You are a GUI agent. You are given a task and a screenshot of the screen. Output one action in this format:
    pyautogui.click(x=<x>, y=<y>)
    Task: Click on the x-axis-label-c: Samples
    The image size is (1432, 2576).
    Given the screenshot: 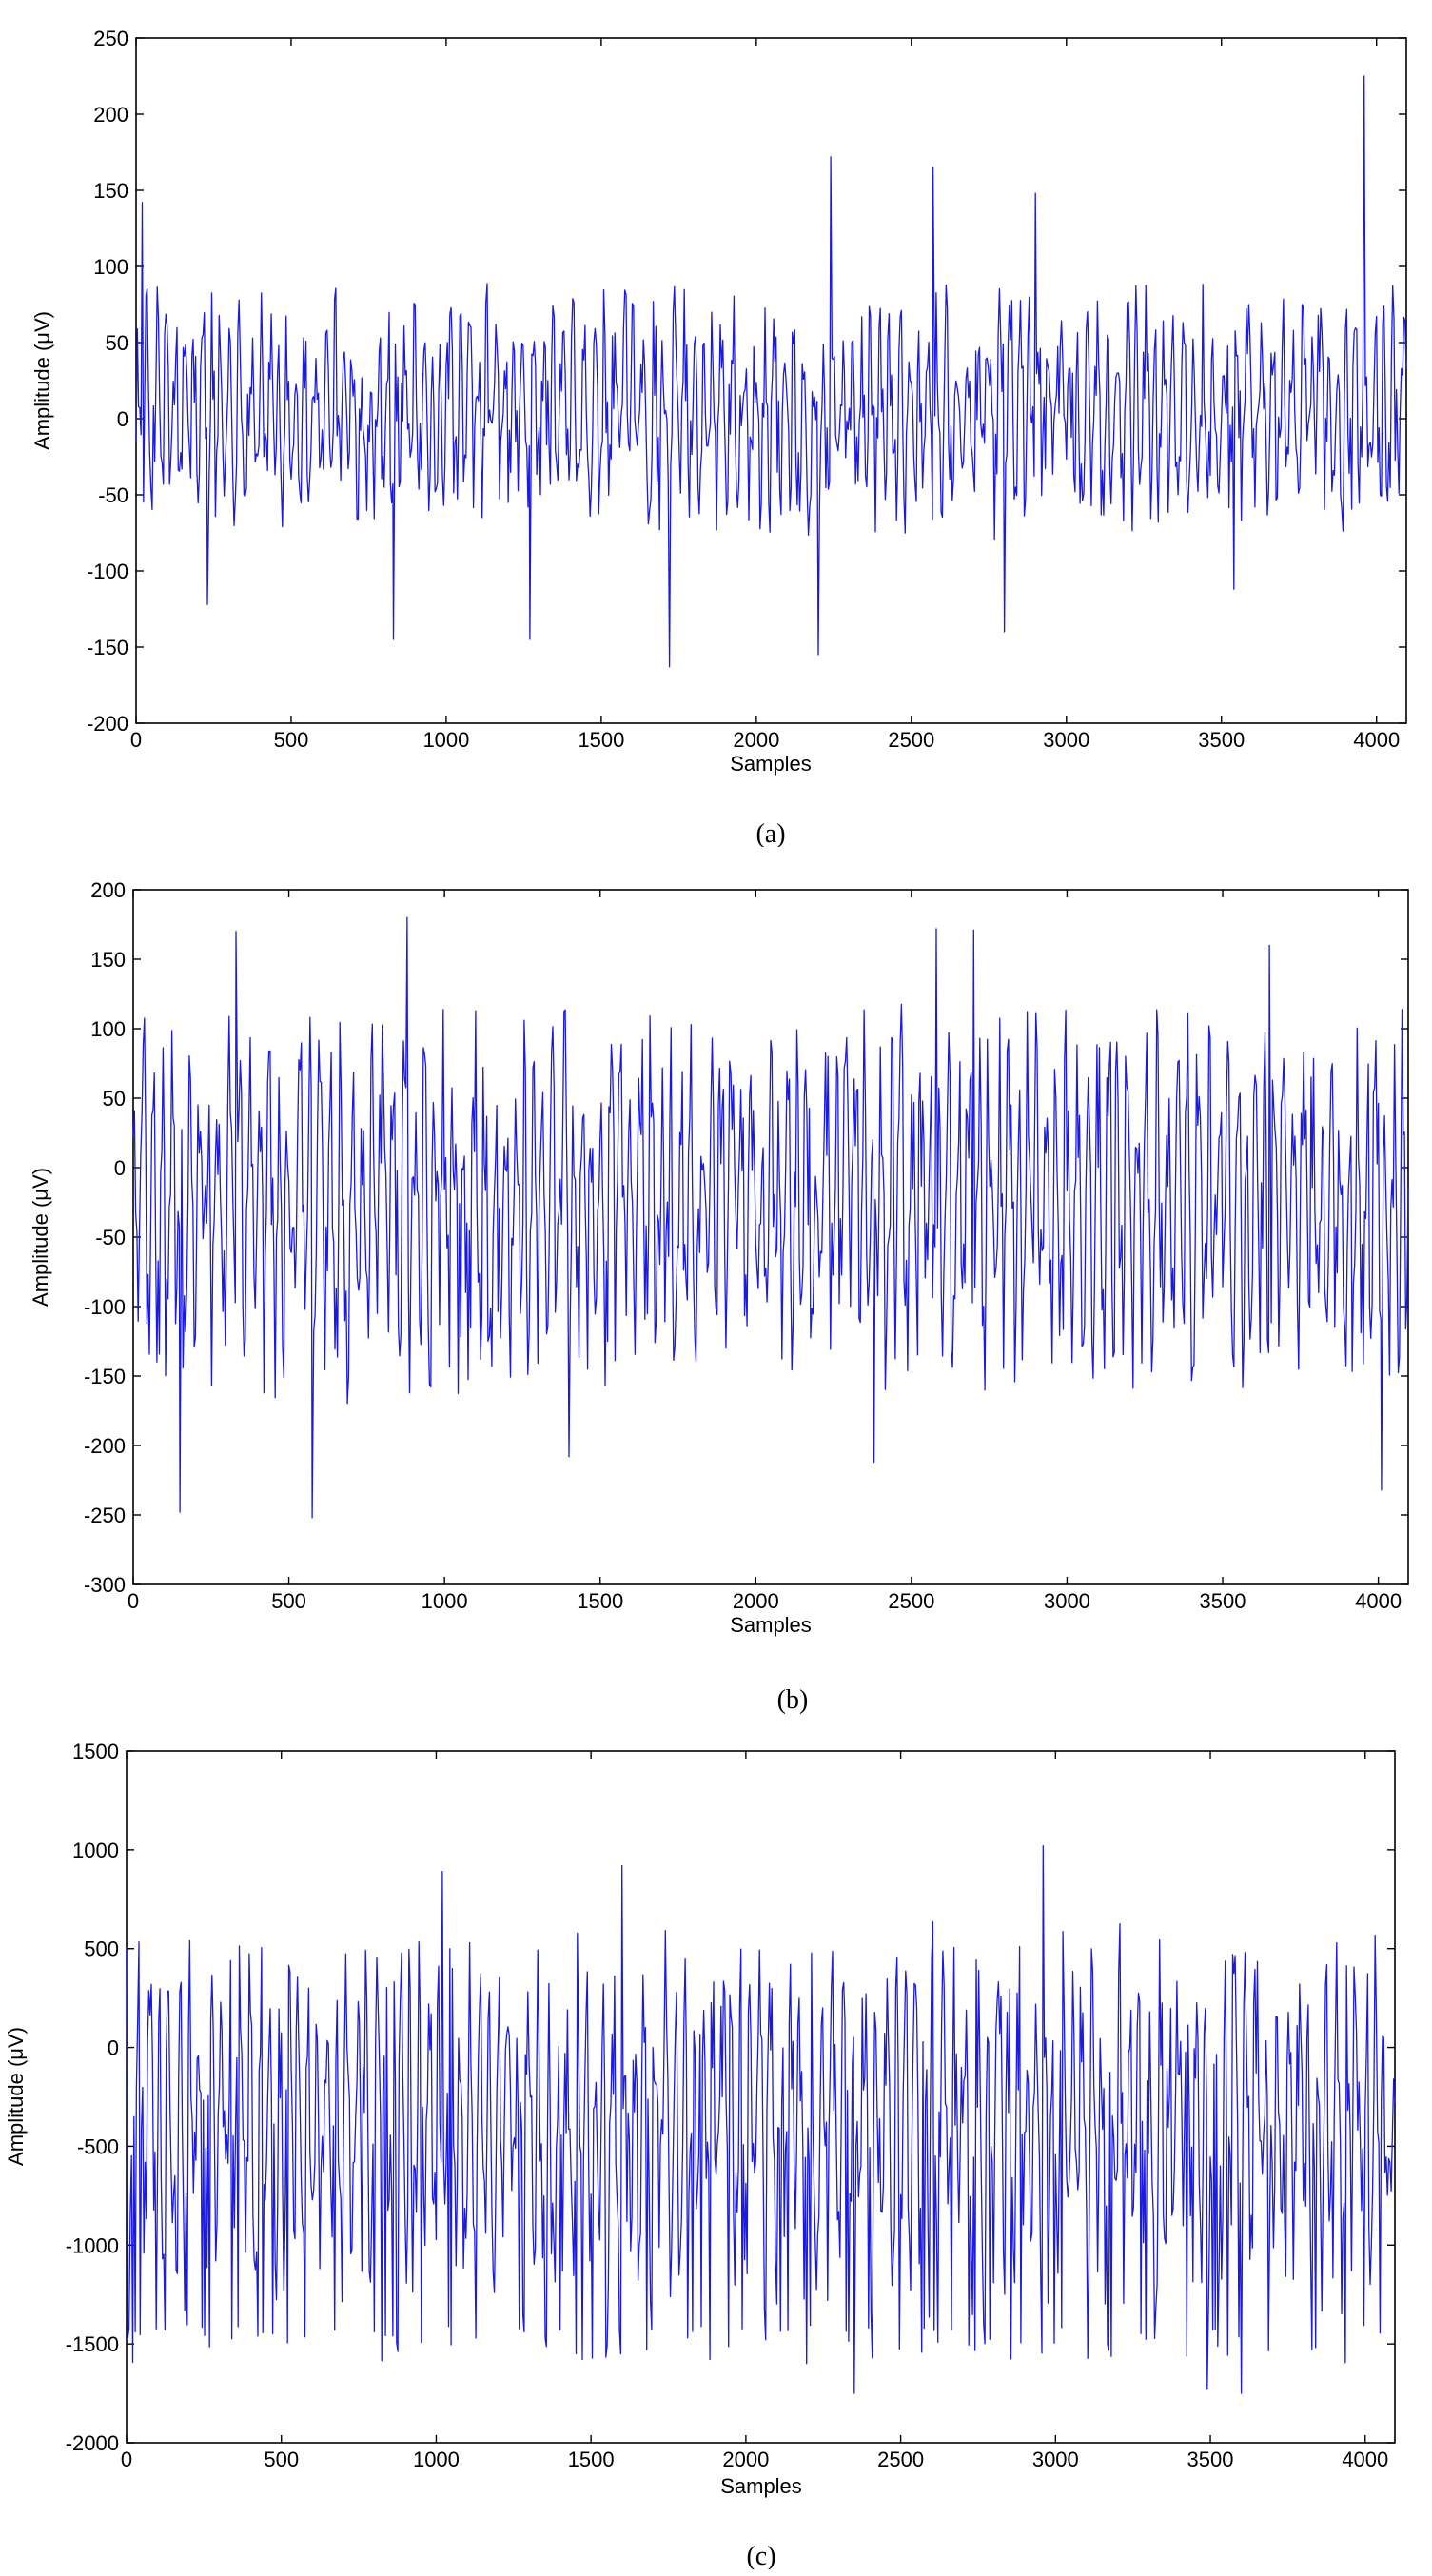 What is the action you would take?
    pyautogui.click(x=761, y=2486)
    